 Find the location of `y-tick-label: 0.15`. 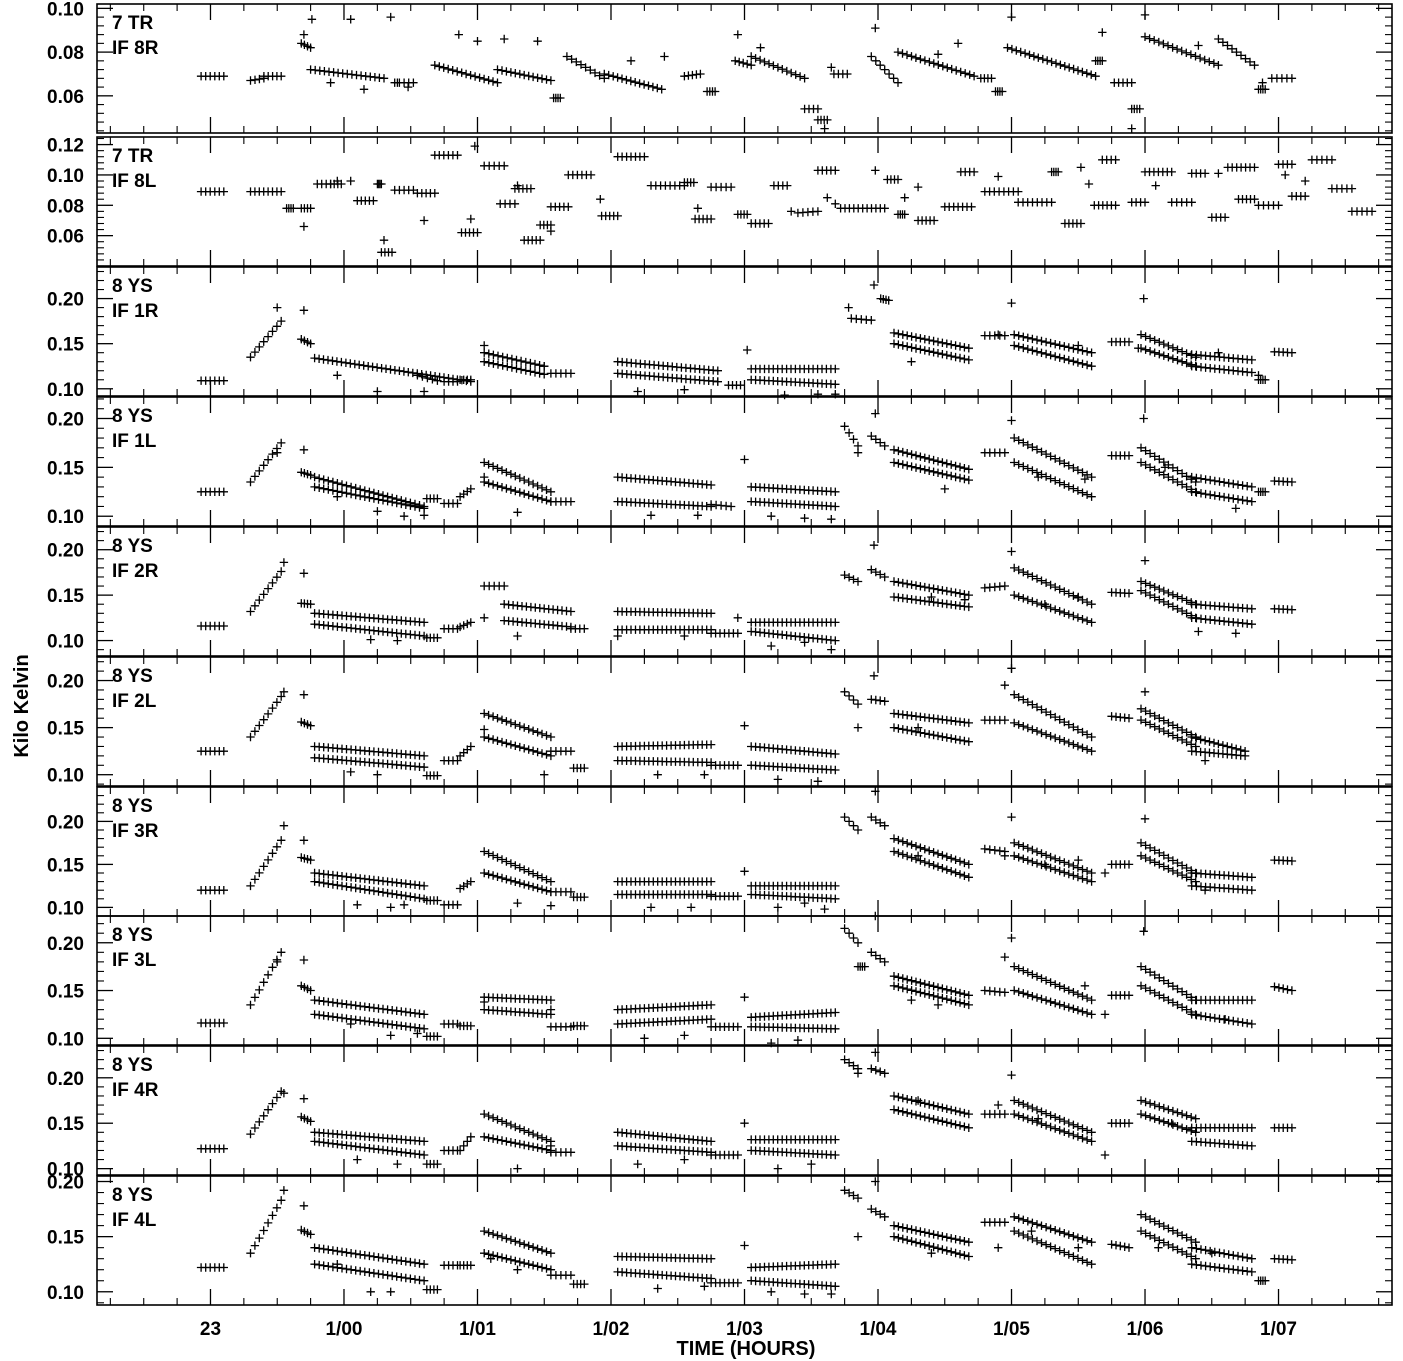

y-tick-label: 0.15 is located at coordinates (65, 865).